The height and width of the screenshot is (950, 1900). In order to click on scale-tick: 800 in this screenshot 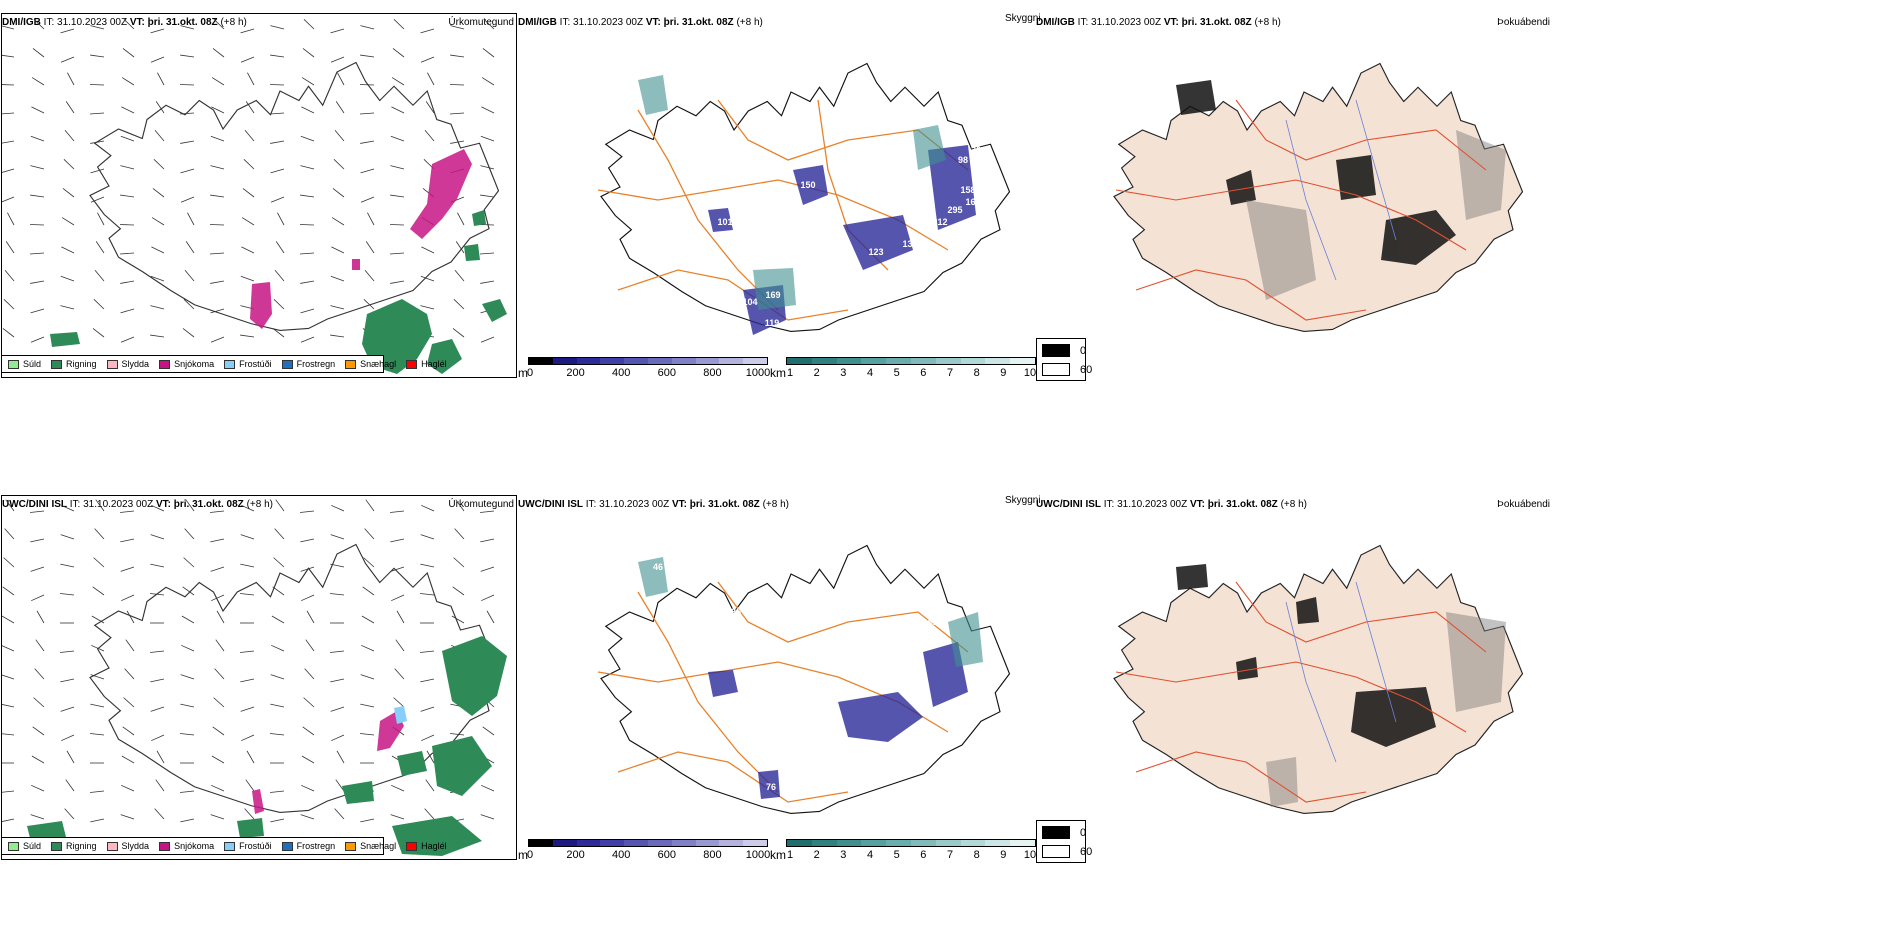, I will do `click(712, 373)`.